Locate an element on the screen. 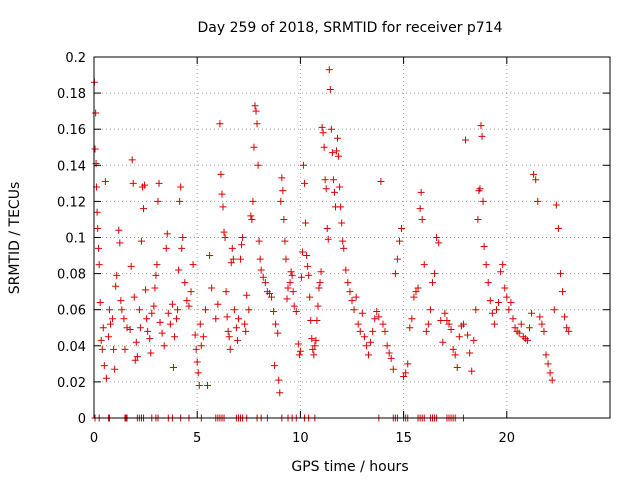  y-tick-label: 0.12 is located at coordinates (71, 202).